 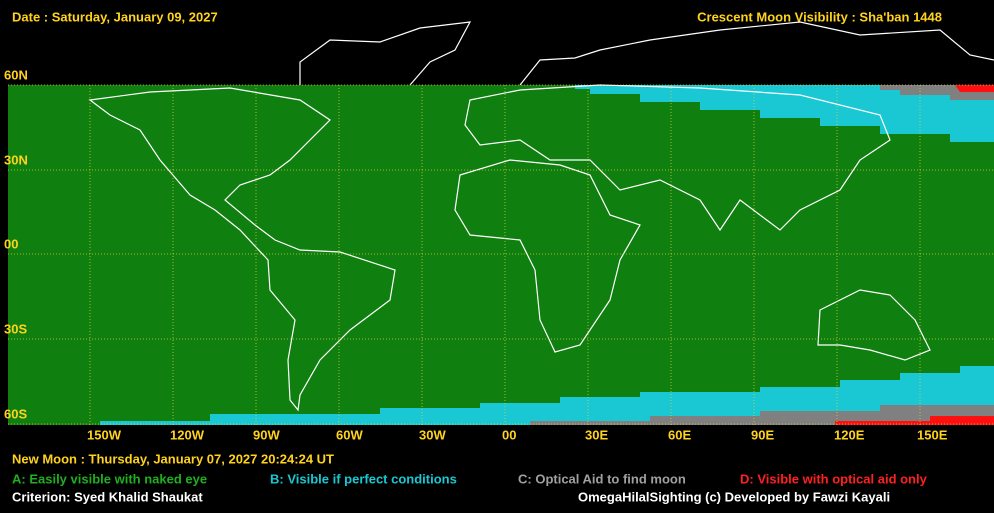 I want to click on zone-b-south, so click(x=547, y=395).